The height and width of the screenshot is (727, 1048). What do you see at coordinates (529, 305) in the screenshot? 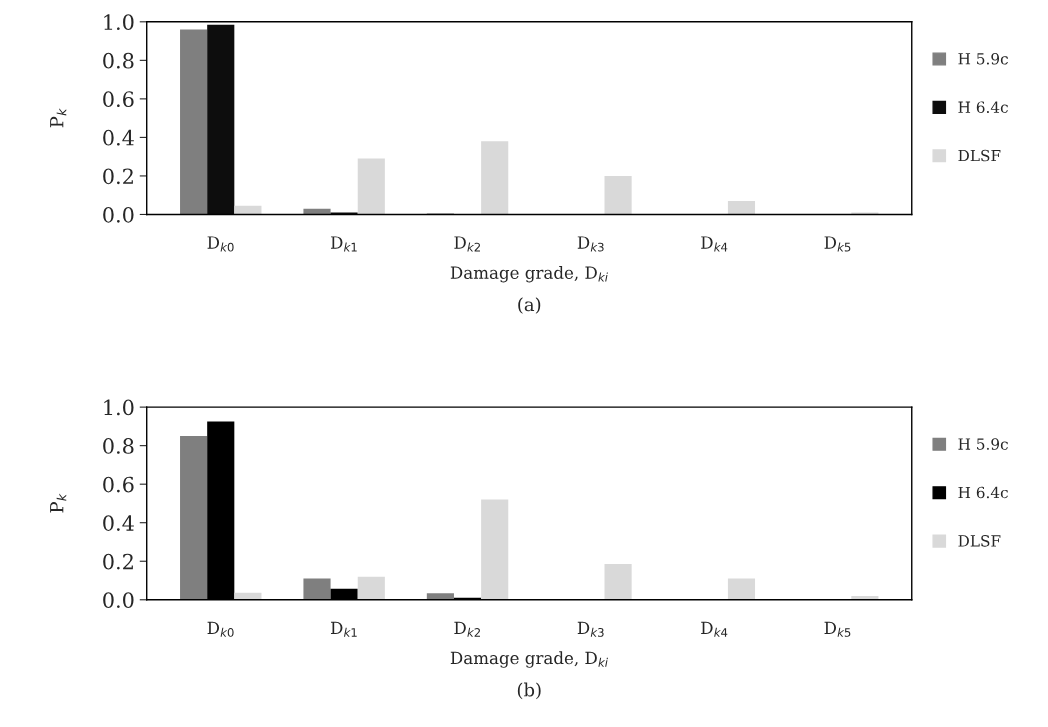
I see `text: (a)` at bounding box center [529, 305].